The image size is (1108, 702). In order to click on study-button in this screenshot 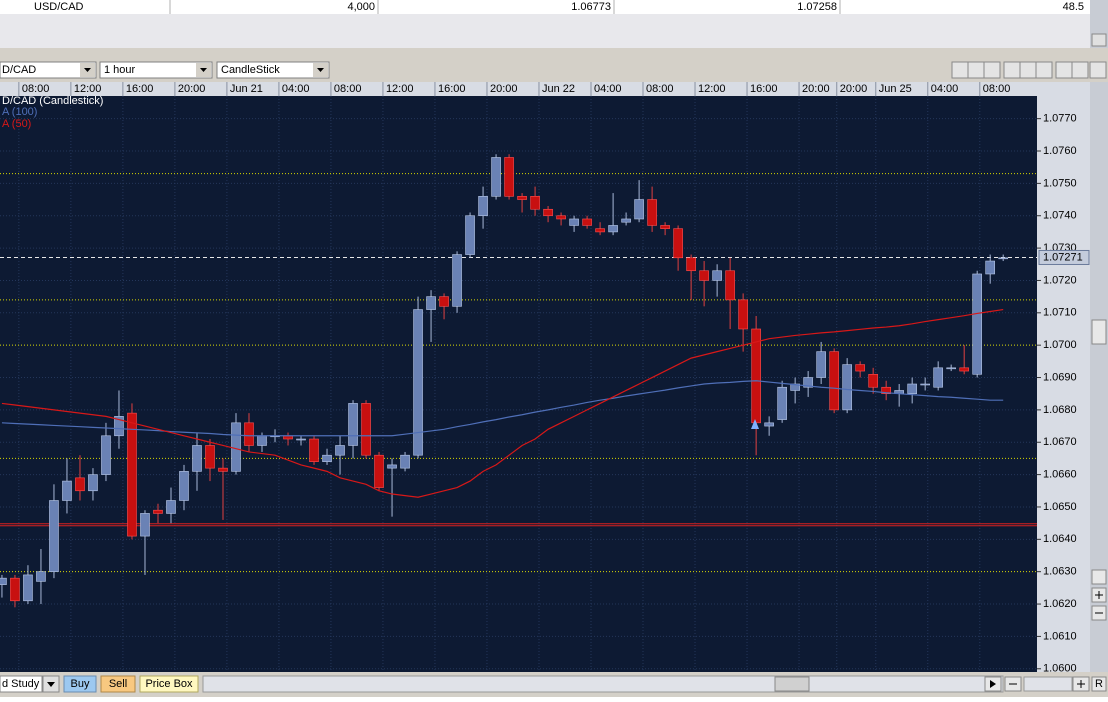, I will do `click(21, 684)`.